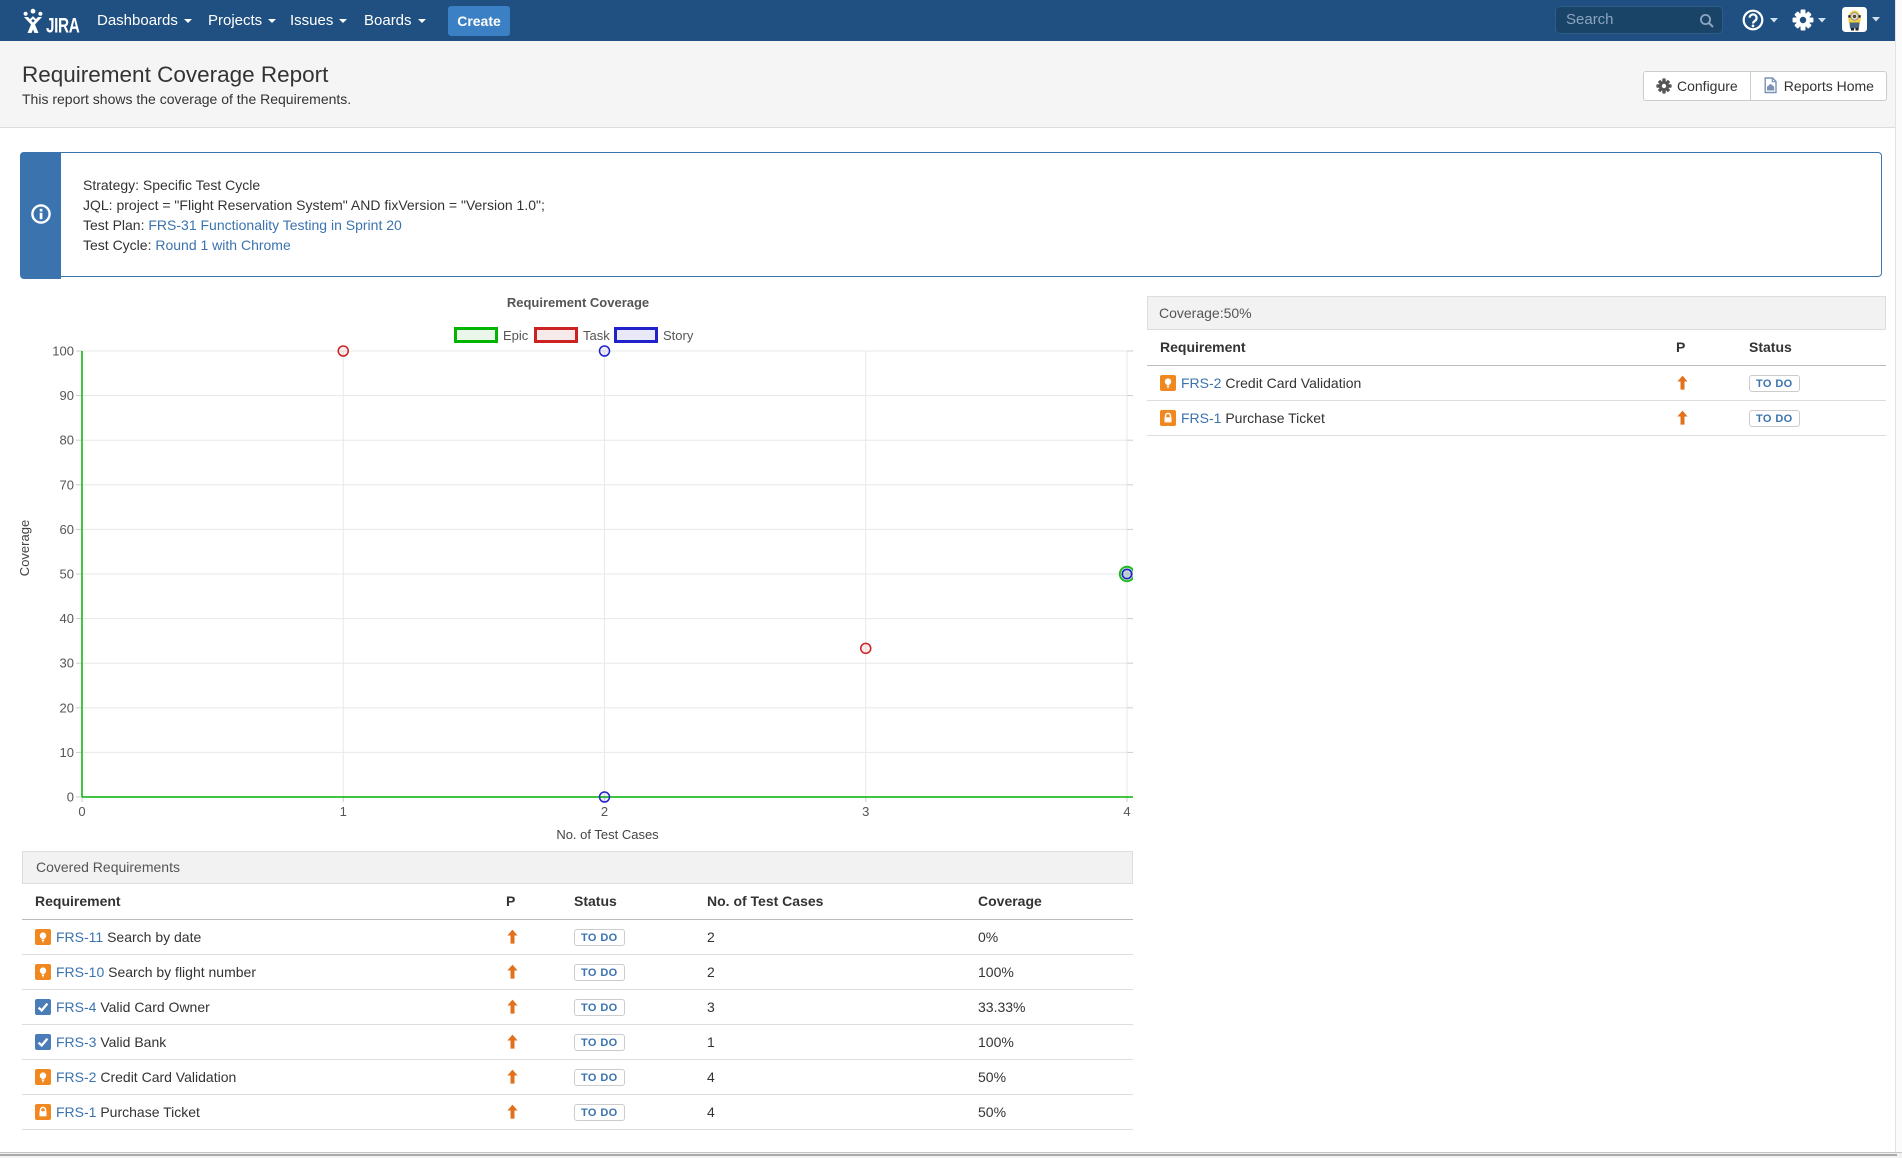  I want to click on svg-text: 60, so click(67, 529).